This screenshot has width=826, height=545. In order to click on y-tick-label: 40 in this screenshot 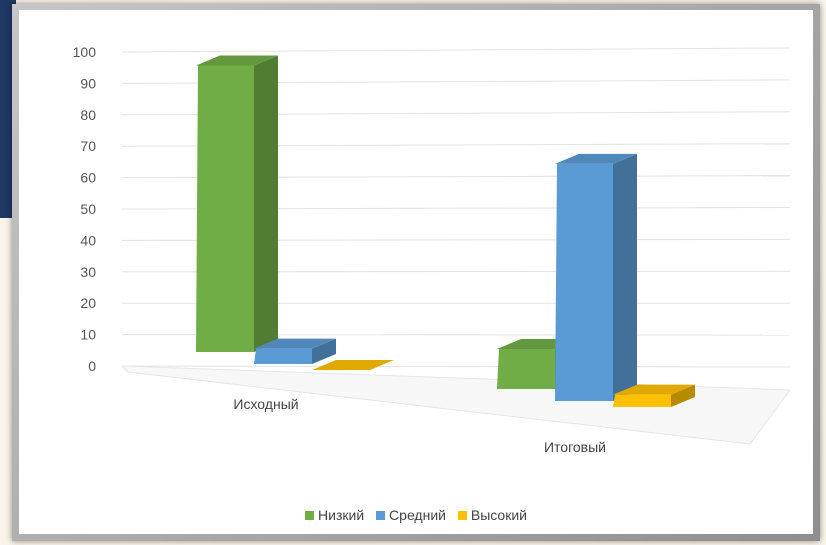, I will do `click(88, 240)`.